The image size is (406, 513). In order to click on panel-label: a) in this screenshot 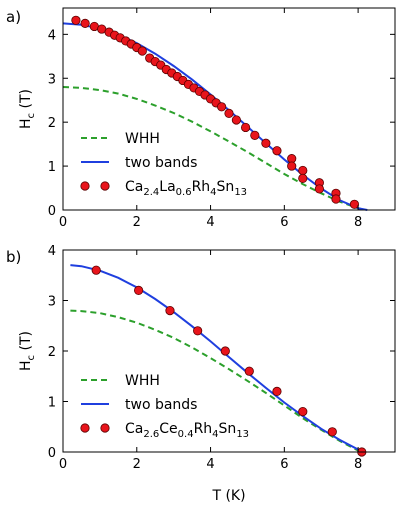, I will do `click(13, 17)`.